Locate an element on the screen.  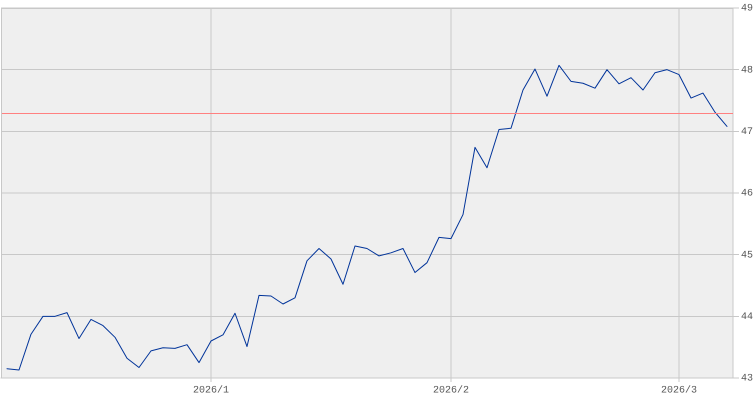
y-tick-label: 44 is located at coordinates (747, 317).